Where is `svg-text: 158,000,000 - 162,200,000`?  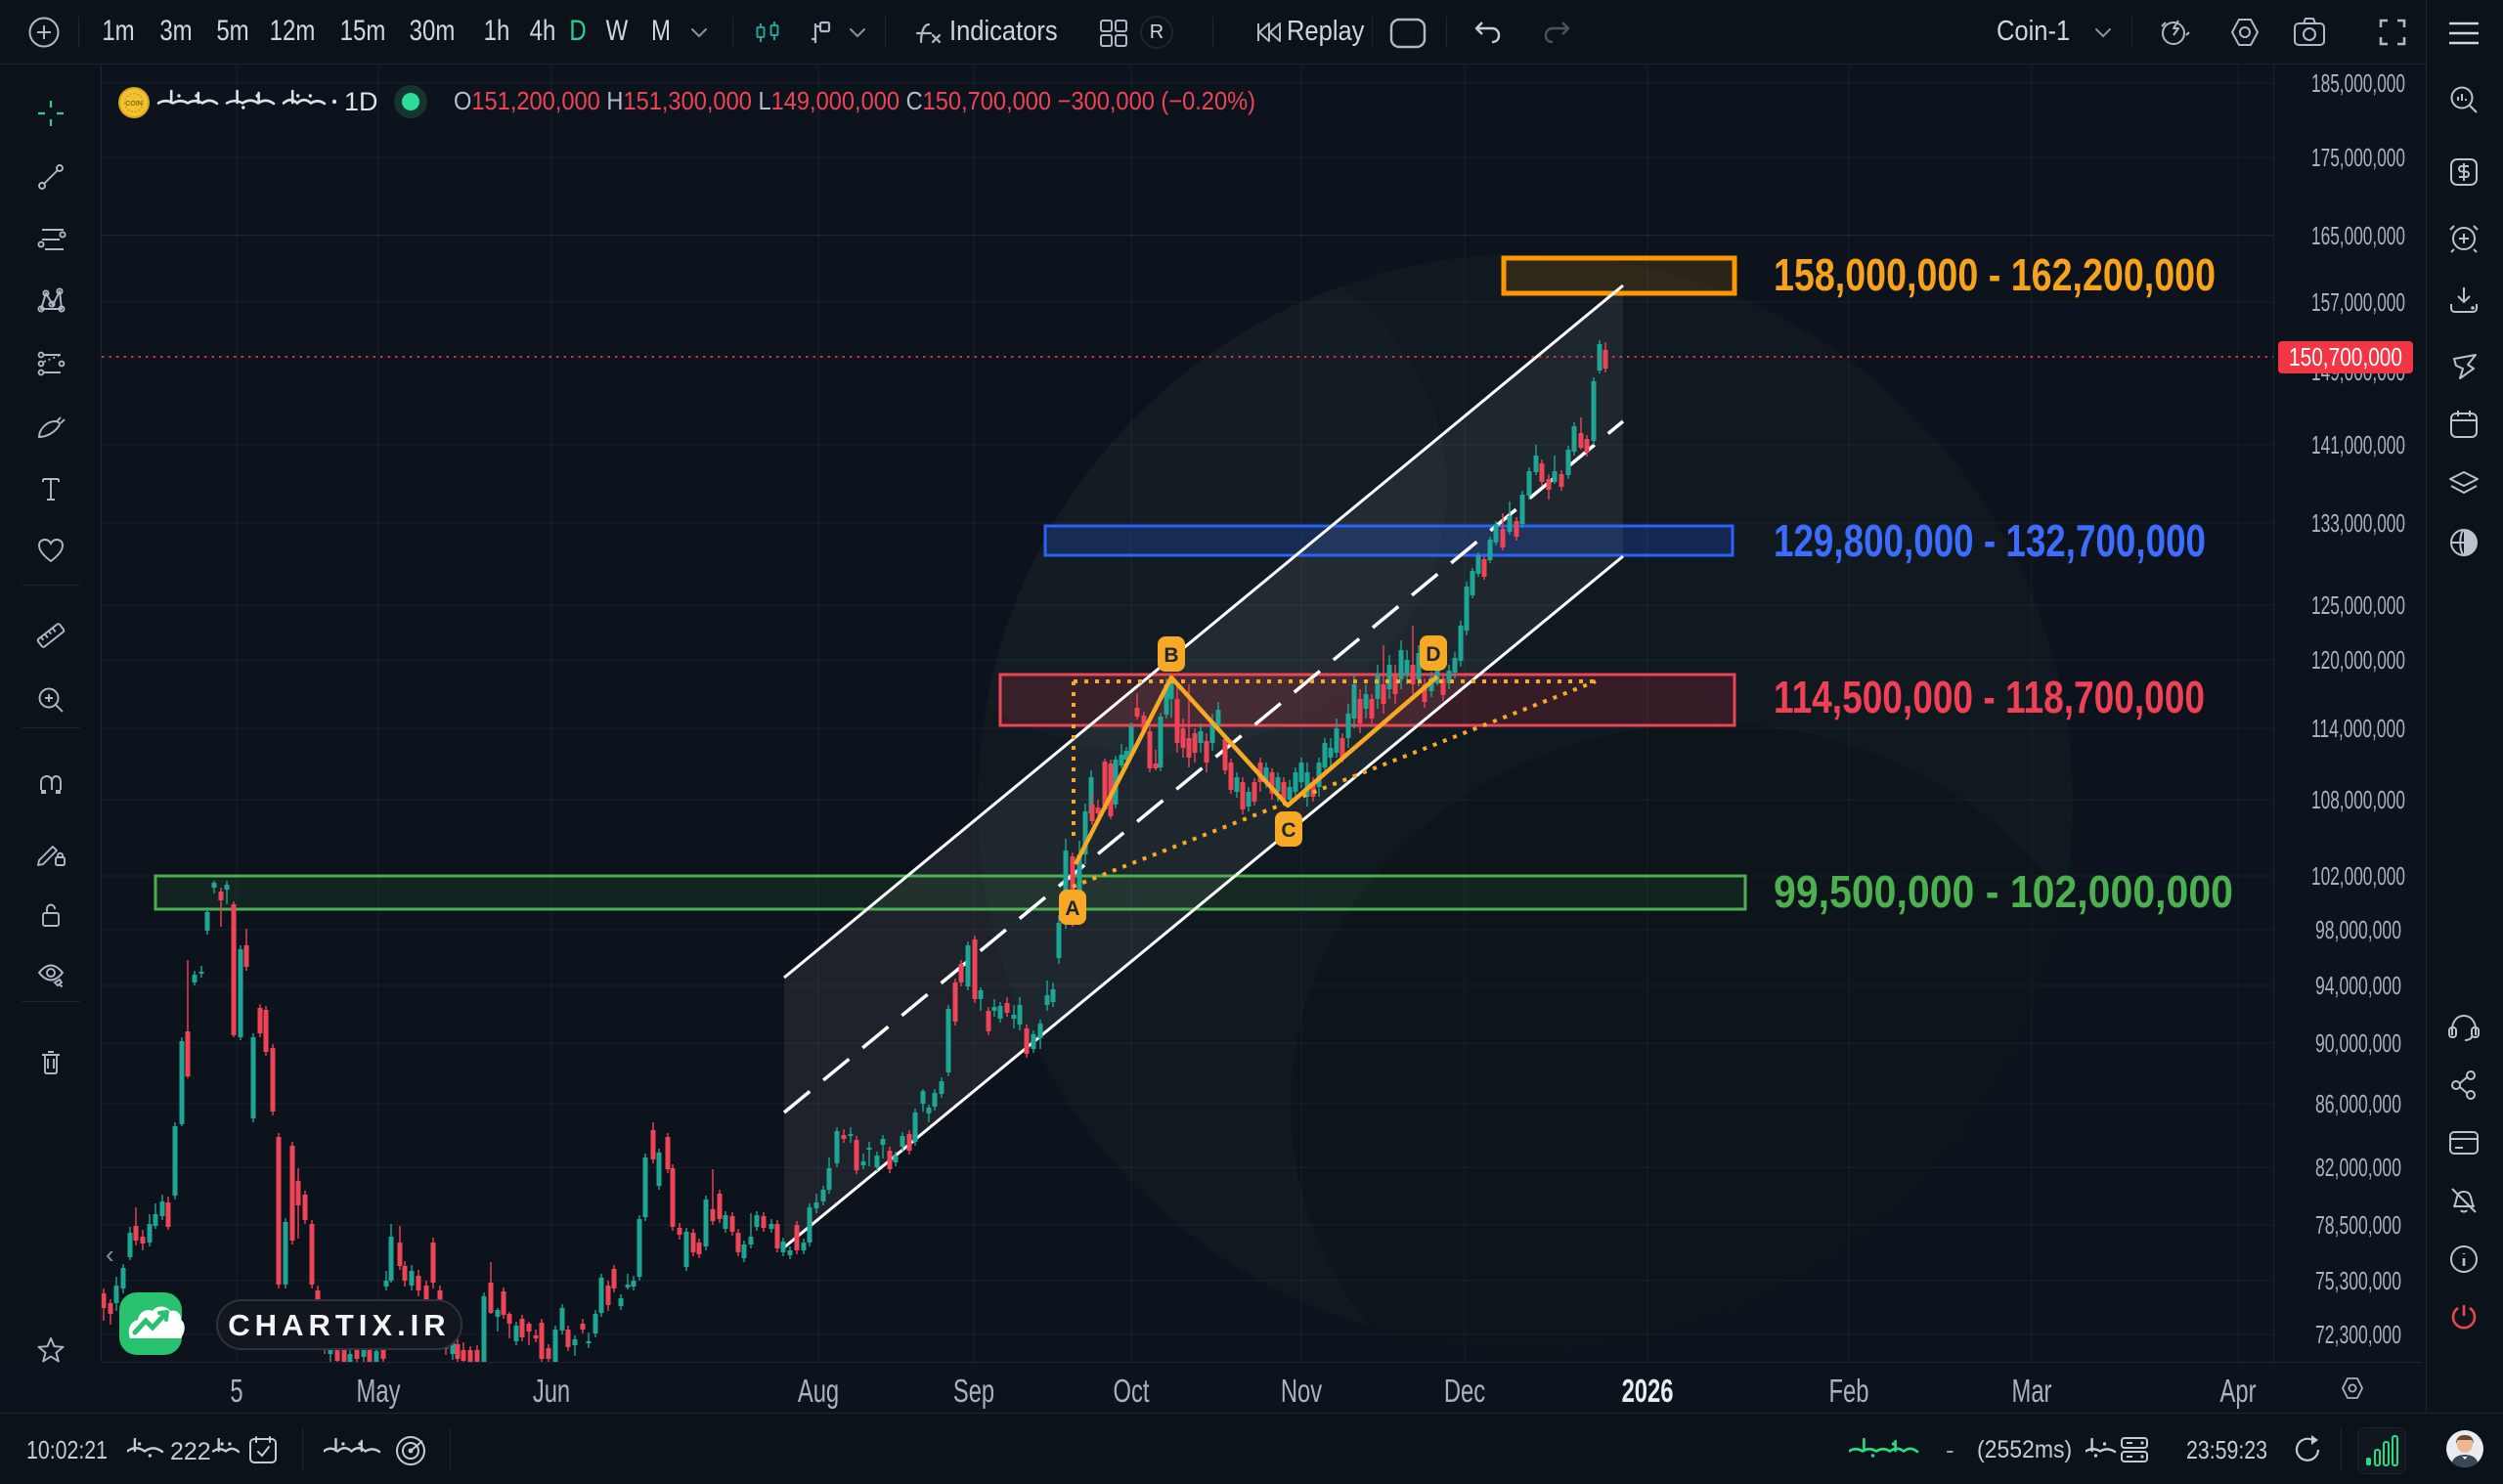 svg-text: 158,000,000 - 162,200,000 is located at coordinates (1995, 274).